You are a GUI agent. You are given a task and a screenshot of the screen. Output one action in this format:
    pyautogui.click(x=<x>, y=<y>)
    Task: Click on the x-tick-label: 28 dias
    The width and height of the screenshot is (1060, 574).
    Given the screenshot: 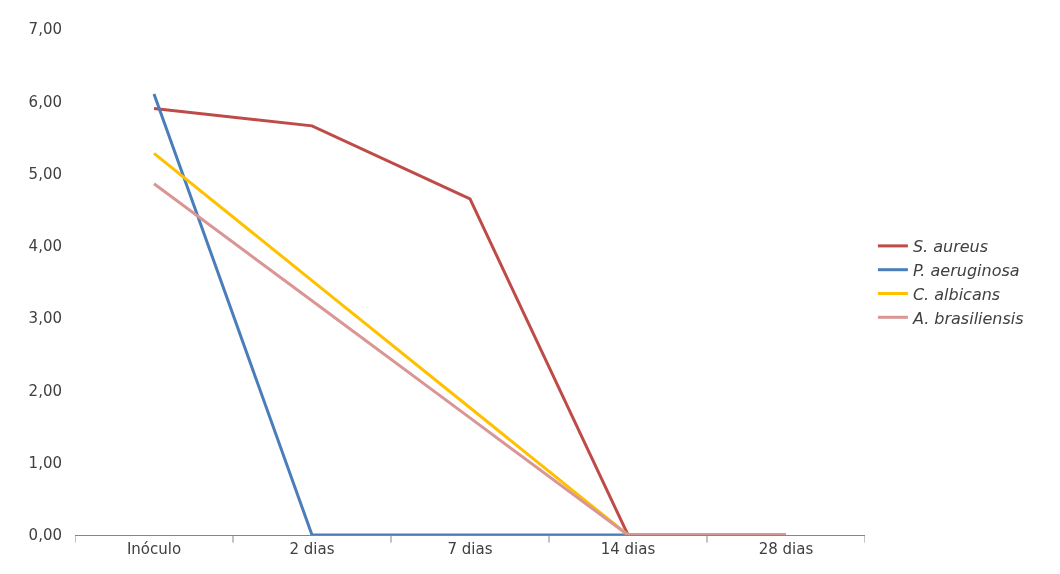 What is the action you would take?
    pyautogui.click(x=786, y=549)
    